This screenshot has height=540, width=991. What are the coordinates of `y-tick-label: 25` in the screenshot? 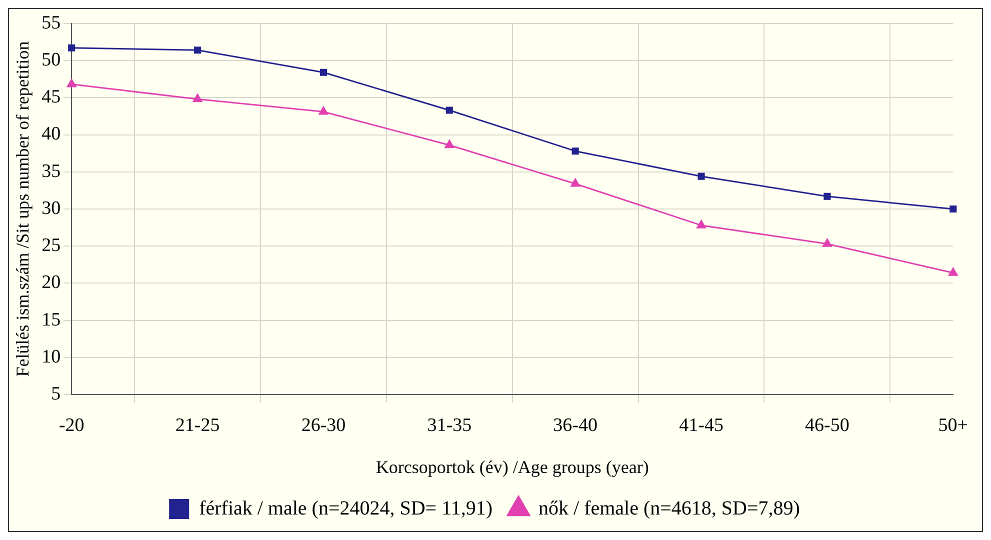 It's located at (51, 245).